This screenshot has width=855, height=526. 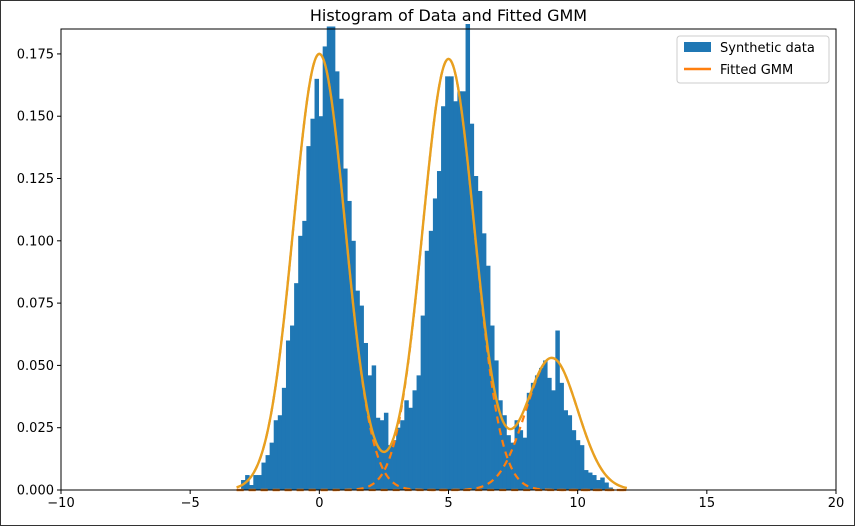 I want to click on x-tick-label: 0, so click(x=319, y=503).